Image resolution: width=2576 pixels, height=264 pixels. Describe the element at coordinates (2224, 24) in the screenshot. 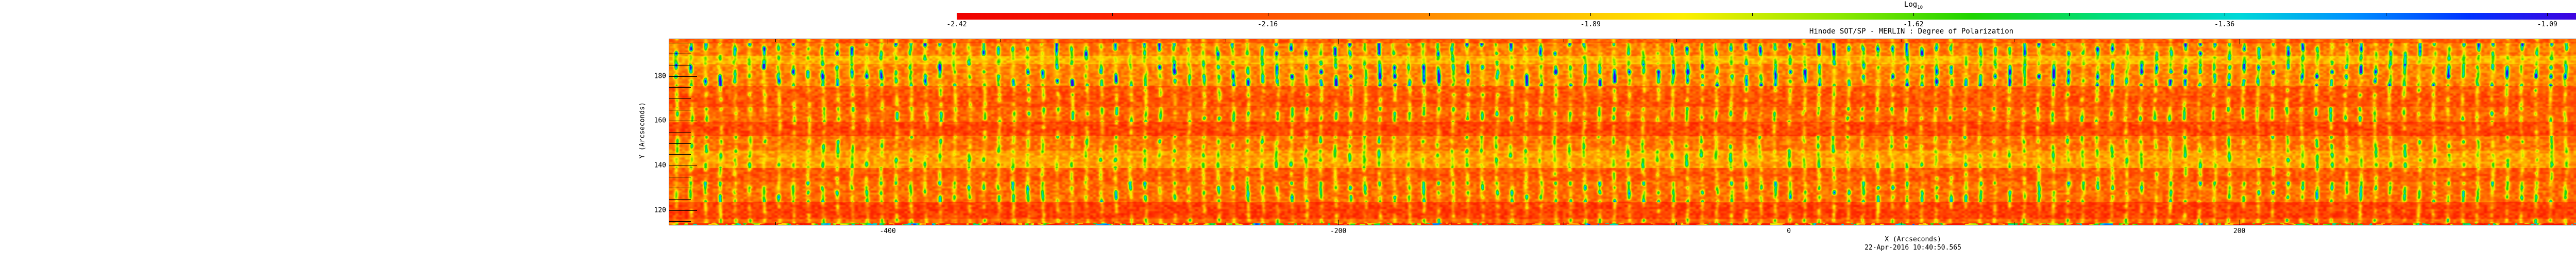

I see `colorbar-tick-label: -1.36` at that location.